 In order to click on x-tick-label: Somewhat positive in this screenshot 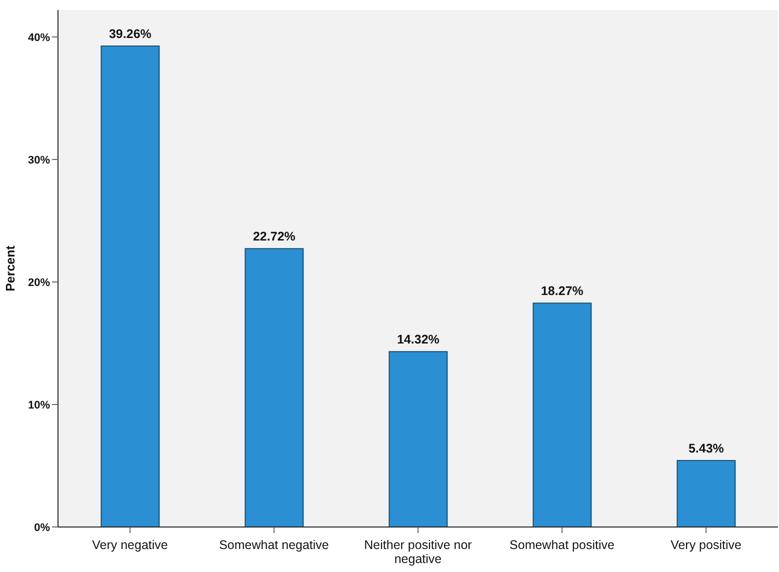, I will do `click(562, 545)`.